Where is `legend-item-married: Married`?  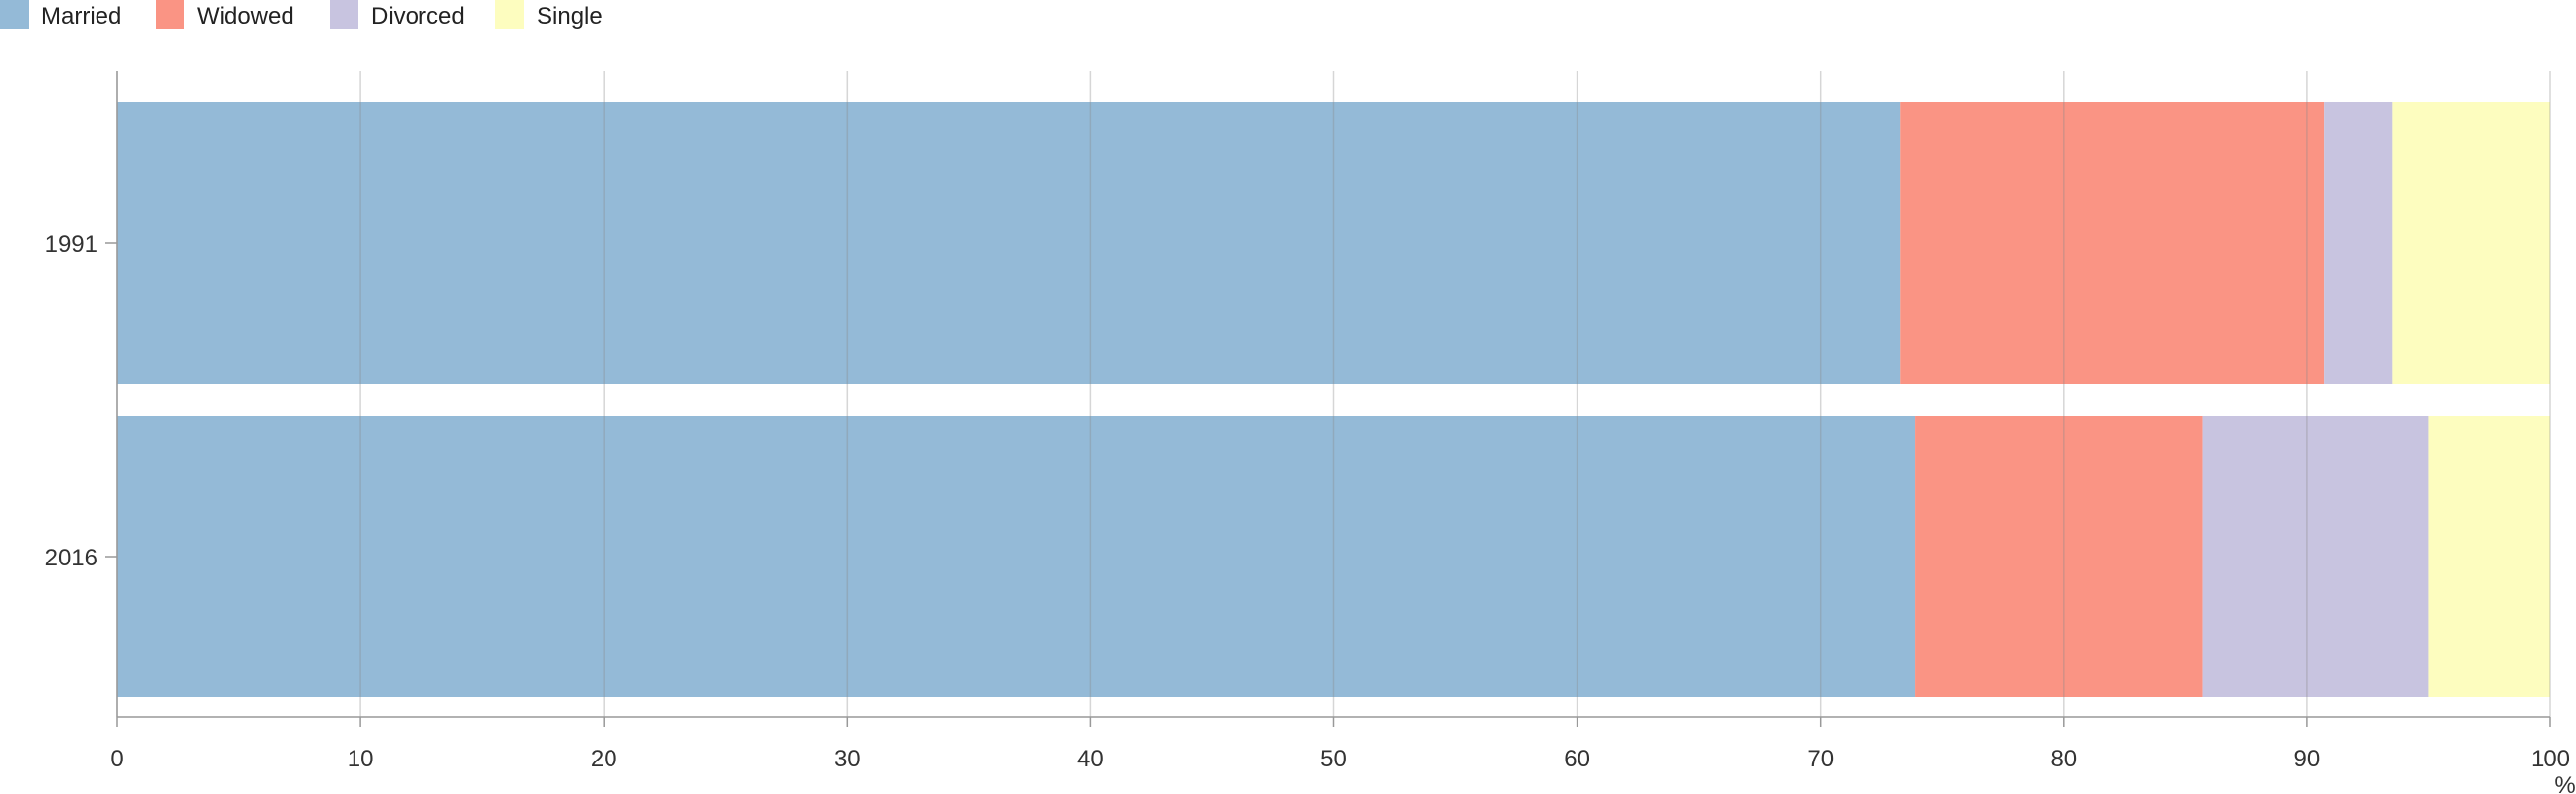 legend-item-married: Married is located at coordinates (60, 15).